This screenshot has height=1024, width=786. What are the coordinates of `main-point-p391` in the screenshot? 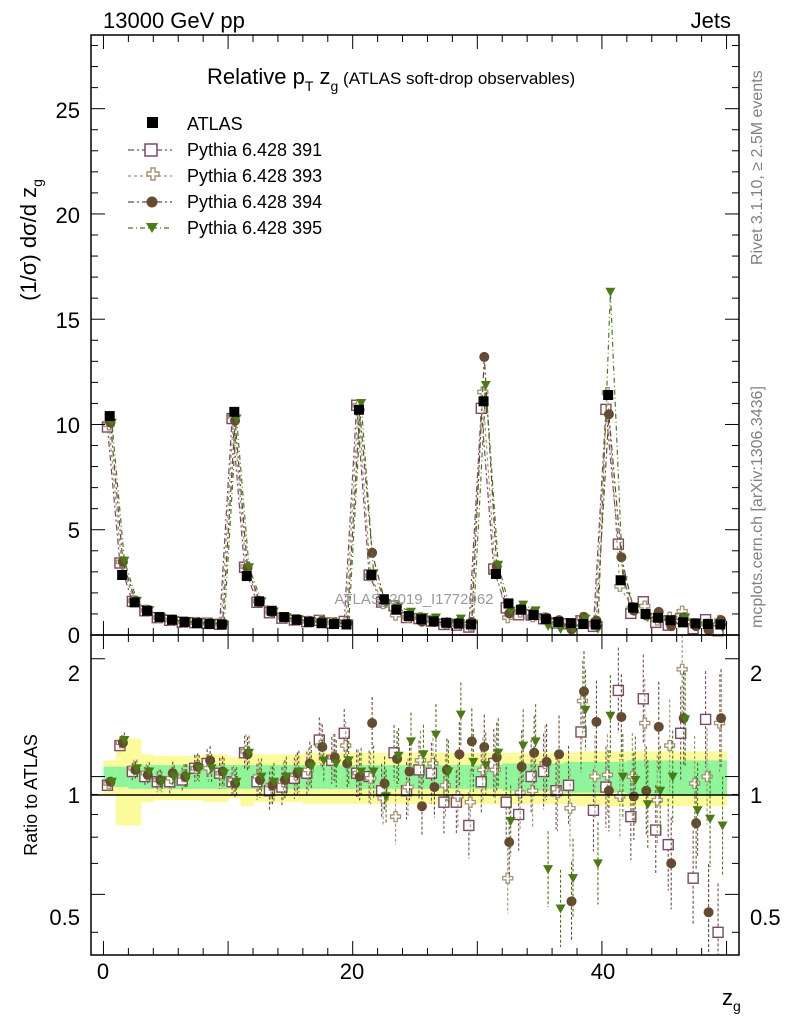 It's located at (618, 544).